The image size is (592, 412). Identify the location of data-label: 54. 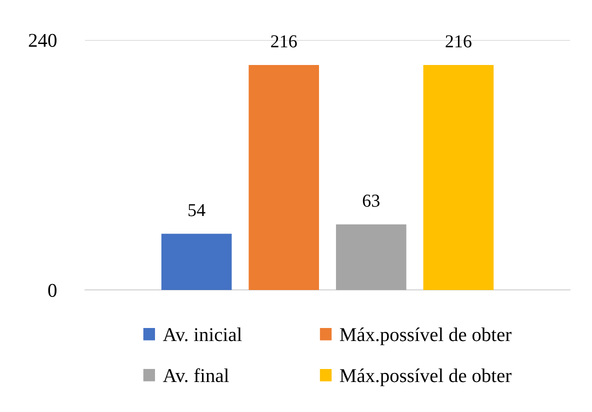
(197, 210).